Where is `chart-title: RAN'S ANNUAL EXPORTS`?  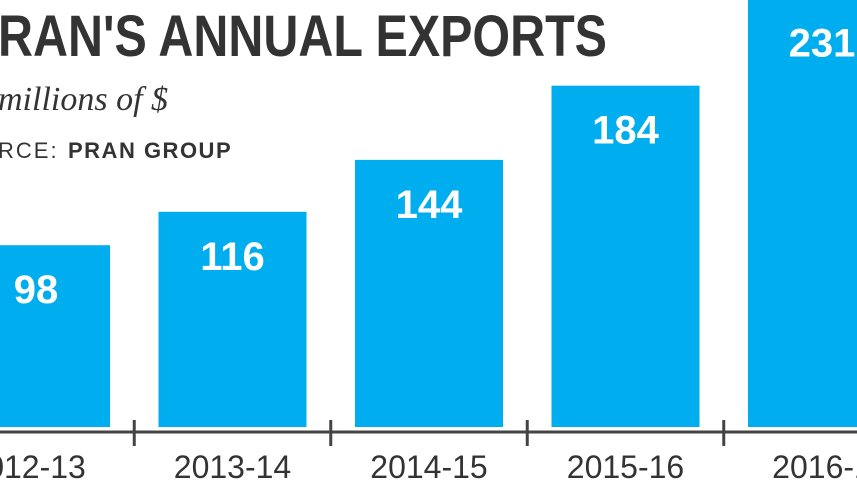 chart-title: RAN'S ANNUAL EXPORTS is located at coordinates (303, 36).